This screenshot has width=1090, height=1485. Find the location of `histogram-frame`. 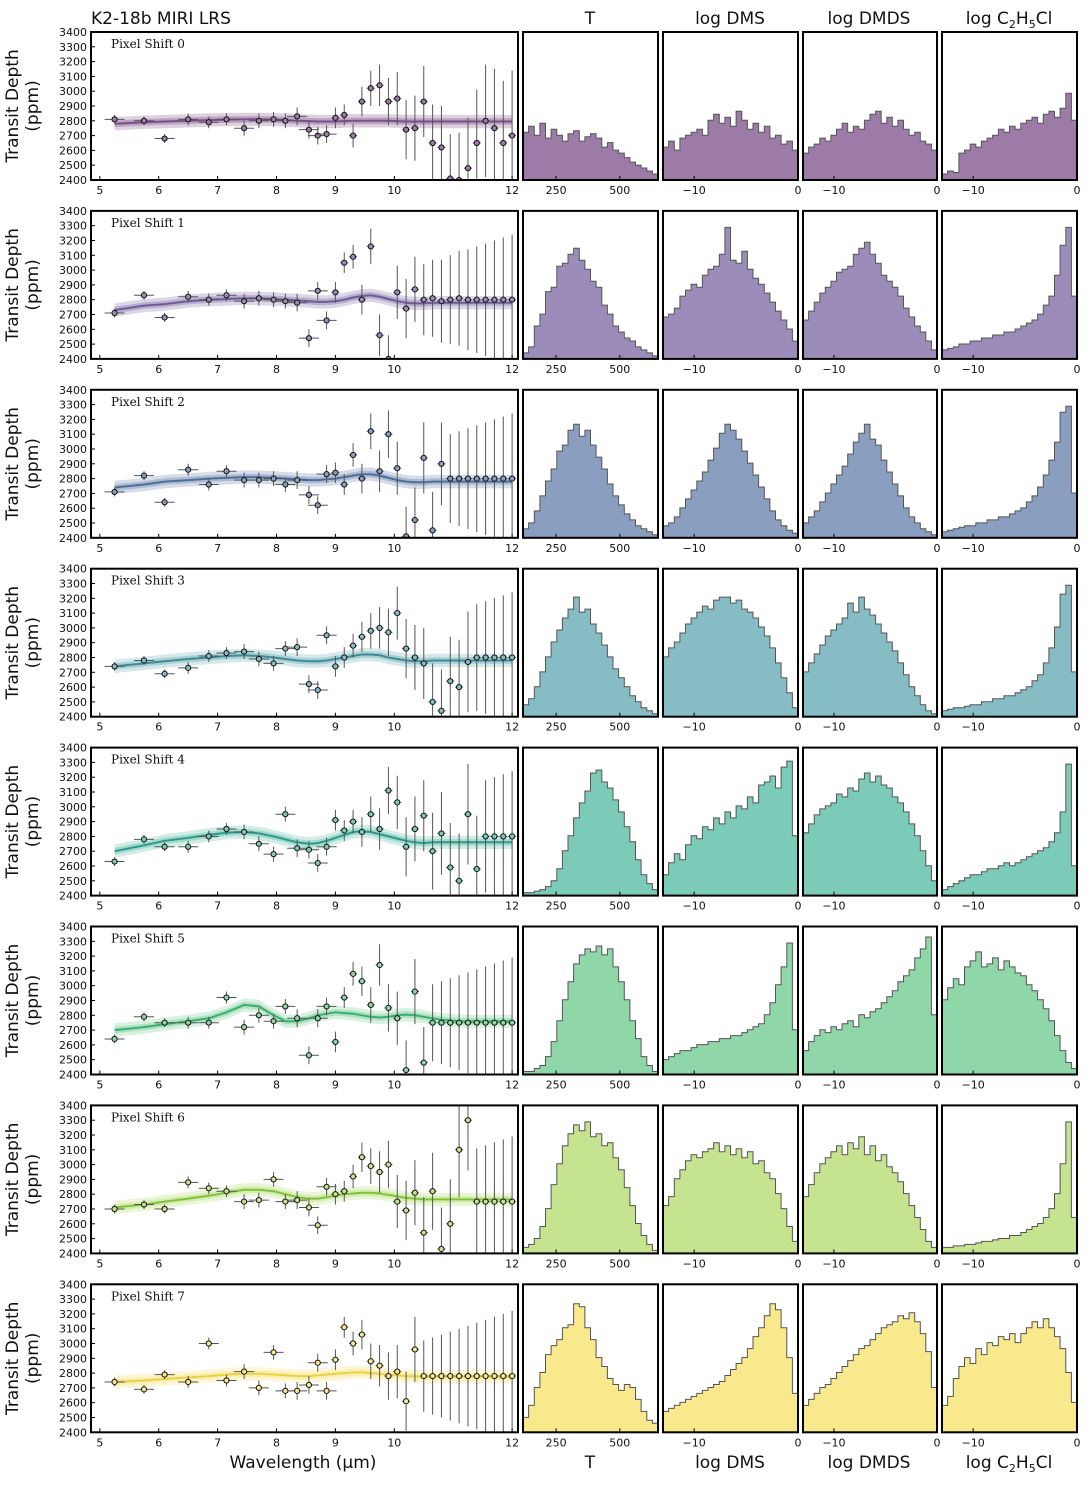

histogram-frame is located at coordinates (730, 106).